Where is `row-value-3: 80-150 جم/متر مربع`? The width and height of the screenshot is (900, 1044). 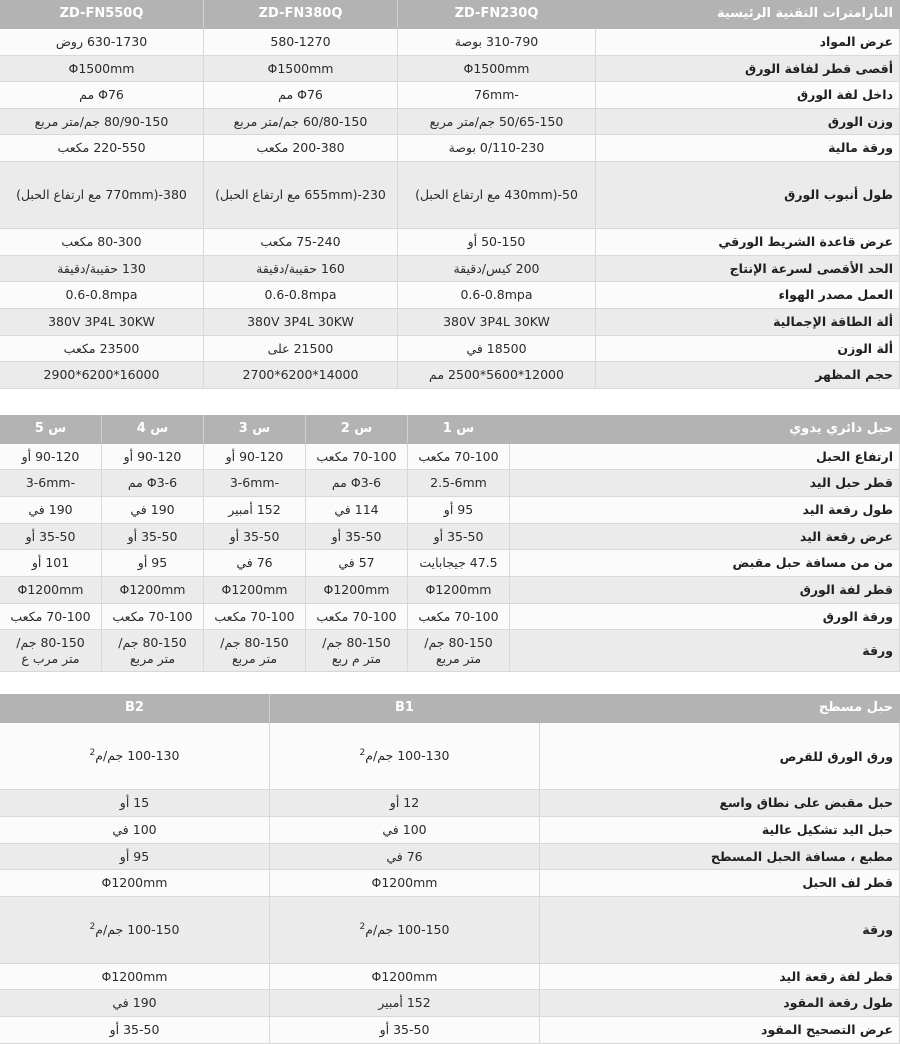 row-value-3: 80-150 جم/متر مربع is located at coordinates (152, 651).